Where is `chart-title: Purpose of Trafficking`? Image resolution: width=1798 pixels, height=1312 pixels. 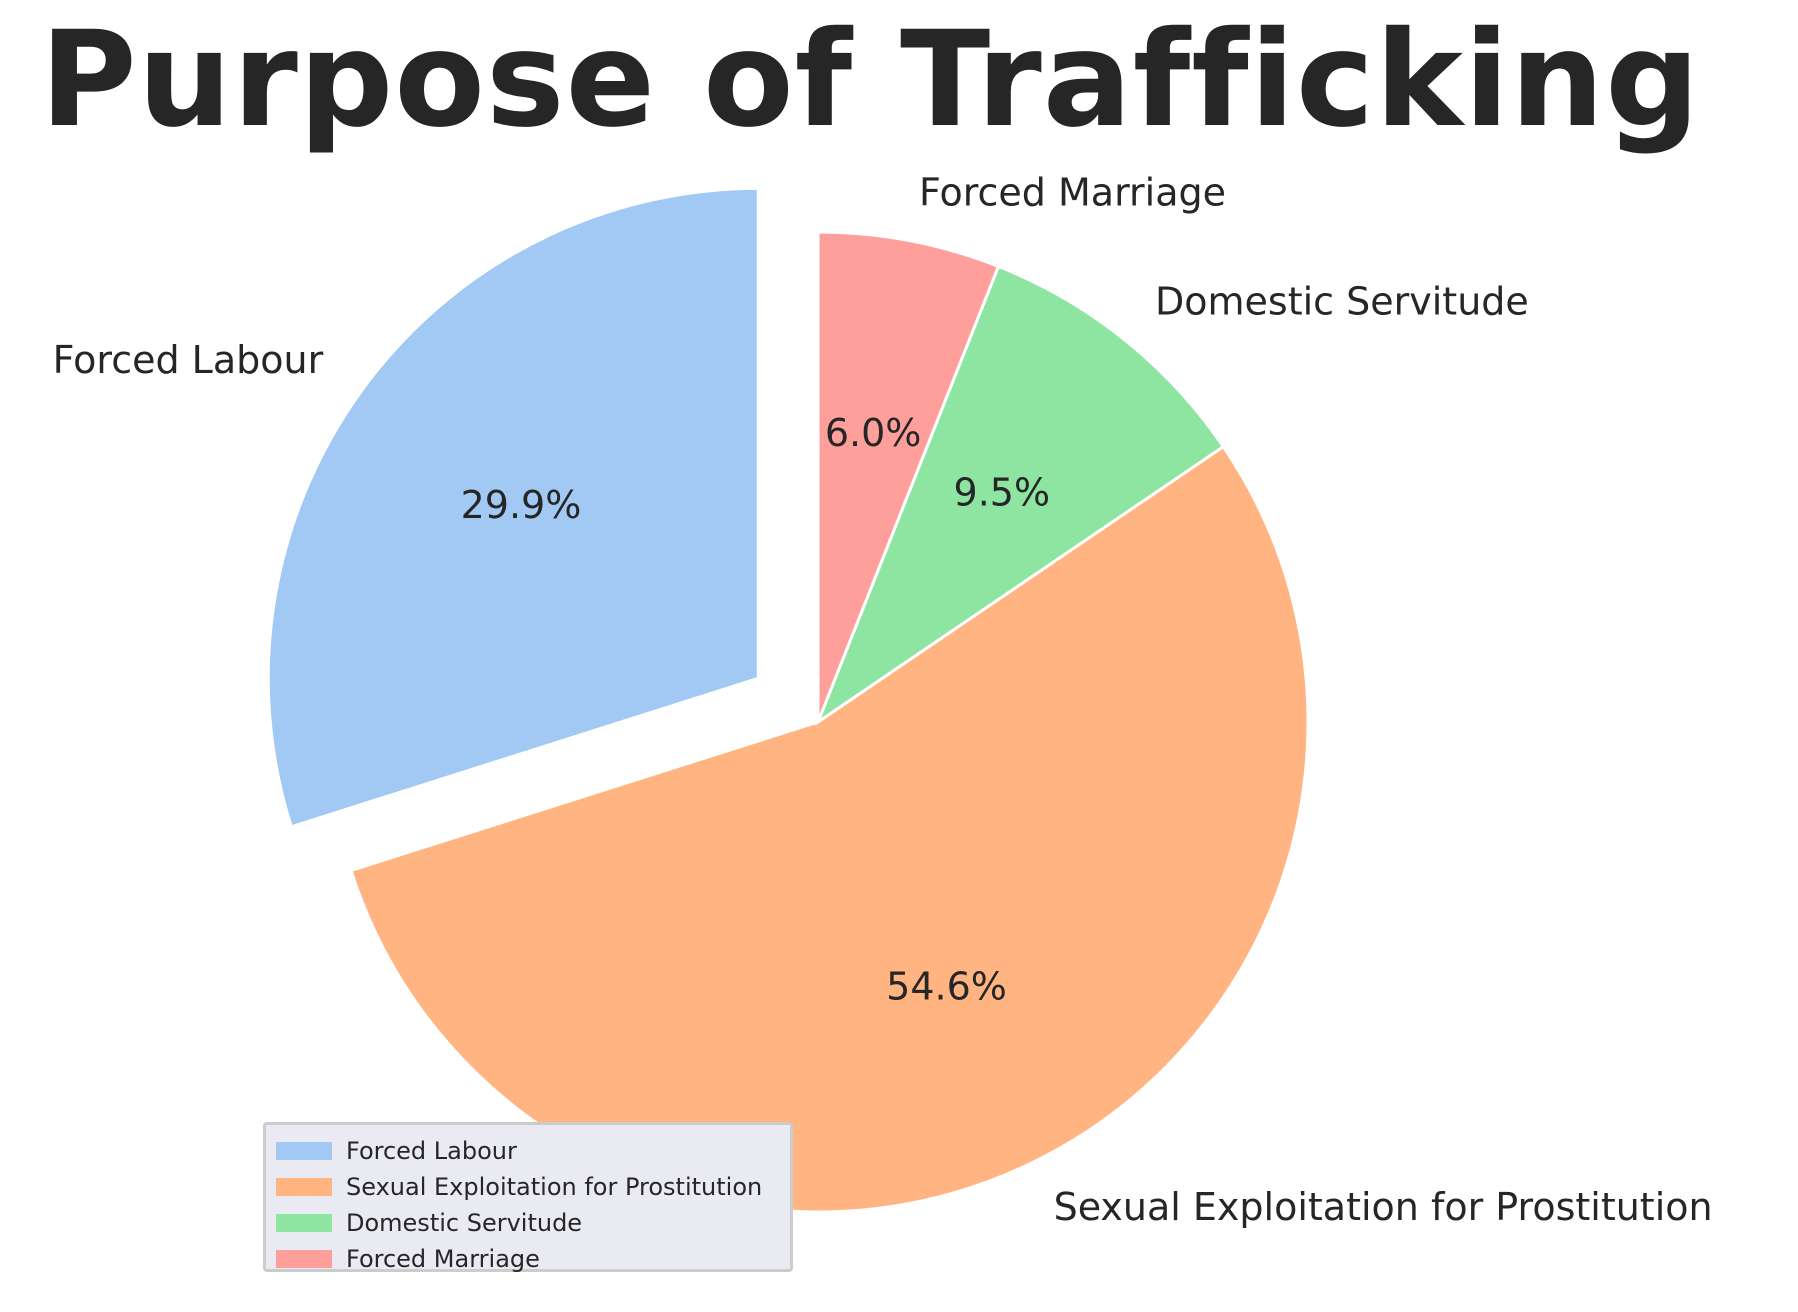 chart-title: Purpose of Trafficking is located at coordinates (870, 80).